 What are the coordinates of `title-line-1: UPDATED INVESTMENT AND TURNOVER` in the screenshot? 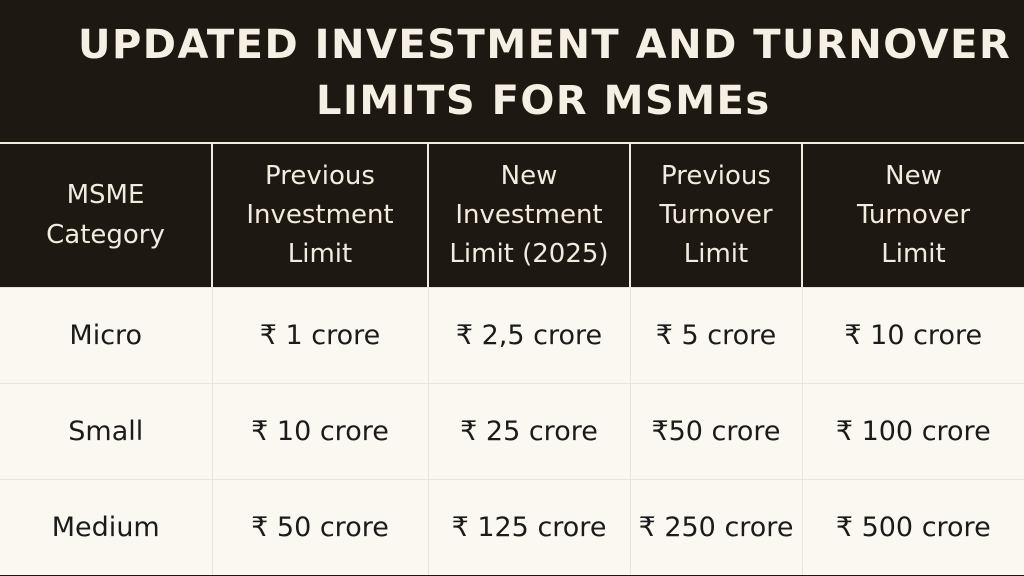 It's located at (545, 45).